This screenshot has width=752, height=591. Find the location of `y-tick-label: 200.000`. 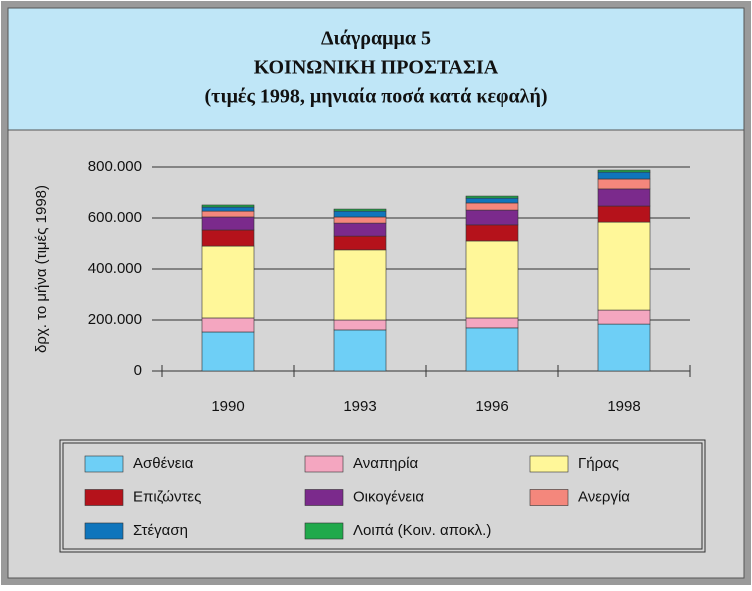

y-tick-label: 200.000 is located at coordinates (115, 319).